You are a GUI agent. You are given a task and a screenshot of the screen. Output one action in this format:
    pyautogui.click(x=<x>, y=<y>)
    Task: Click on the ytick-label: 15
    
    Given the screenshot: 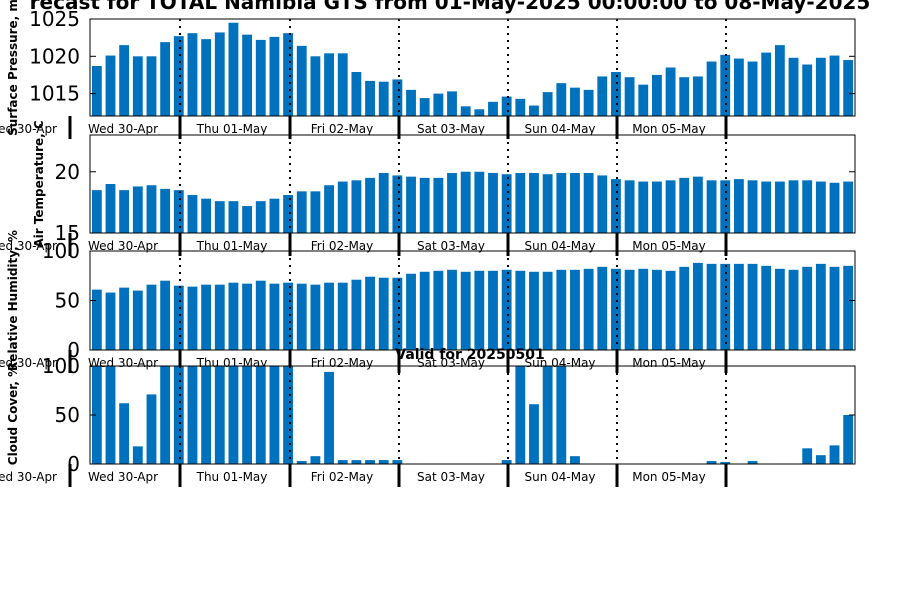 What is the action you would take?
    pyautogui.click(x=67, y=233)
    